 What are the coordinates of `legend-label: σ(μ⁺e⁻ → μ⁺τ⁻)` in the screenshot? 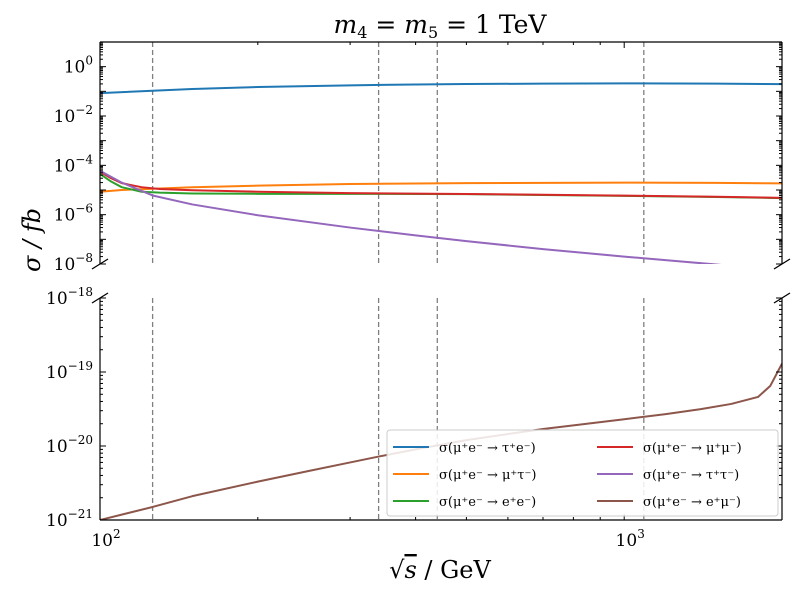 It's located at (487, 475).